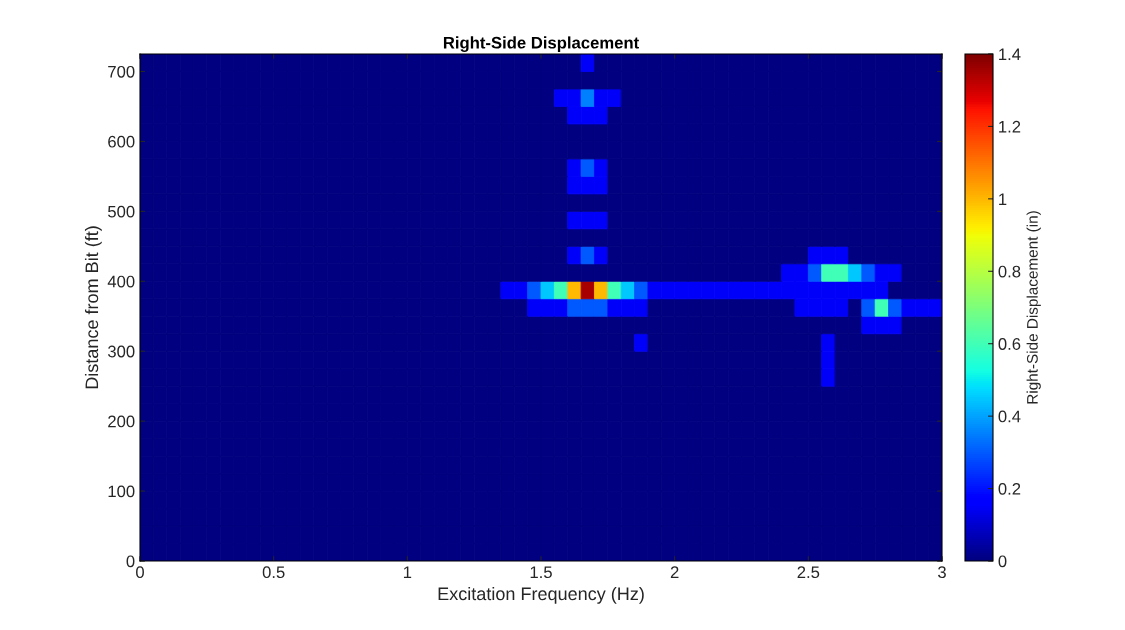 Image resolution: width=1125 pixels, height=630 pixels. I want to click on color-bar-title: Right-Side Displacement (in), so click(1033, 307).